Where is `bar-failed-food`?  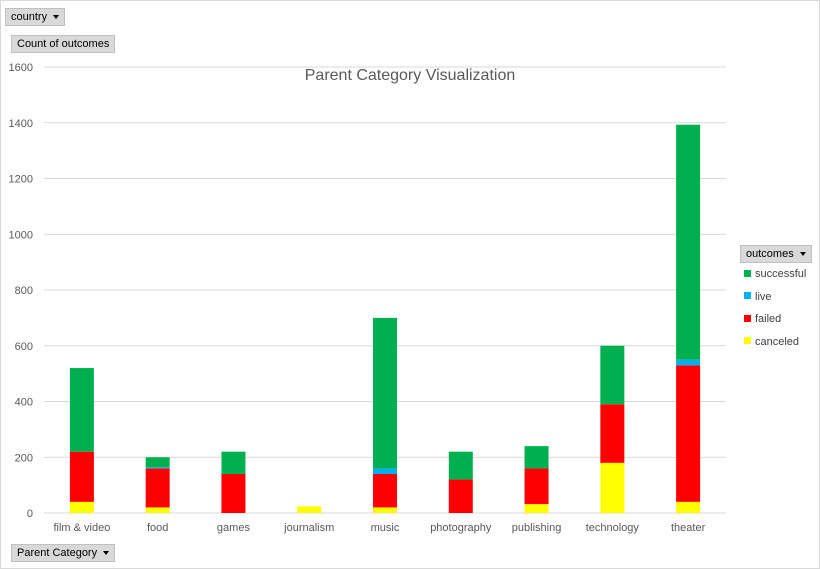
bar-failed-food is located at coordinates (157, 488).